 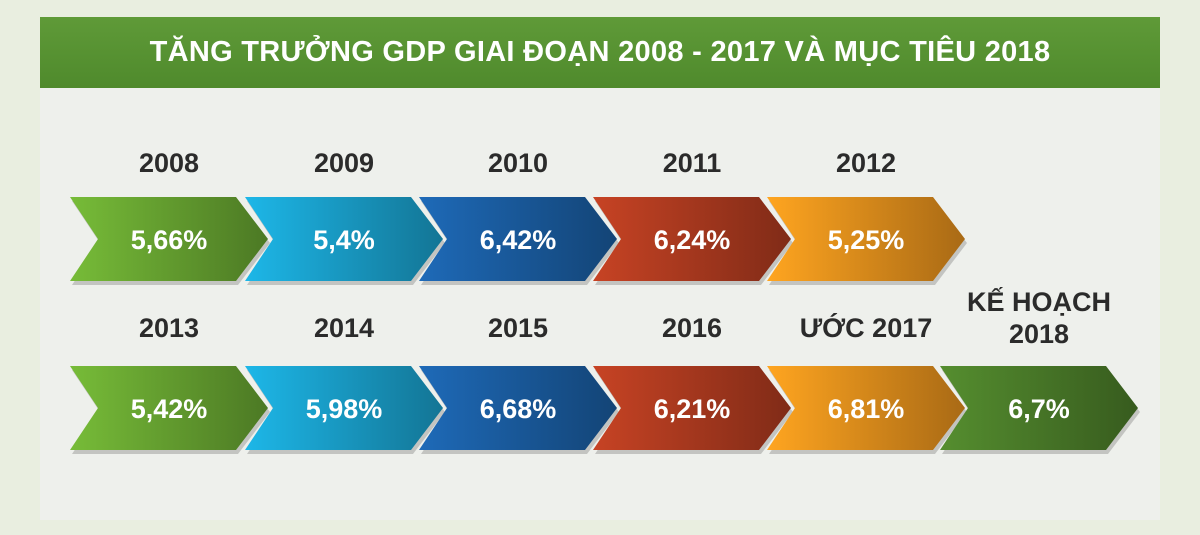 I want to click on value-label: 5,98%, so click(x=344, y=409).